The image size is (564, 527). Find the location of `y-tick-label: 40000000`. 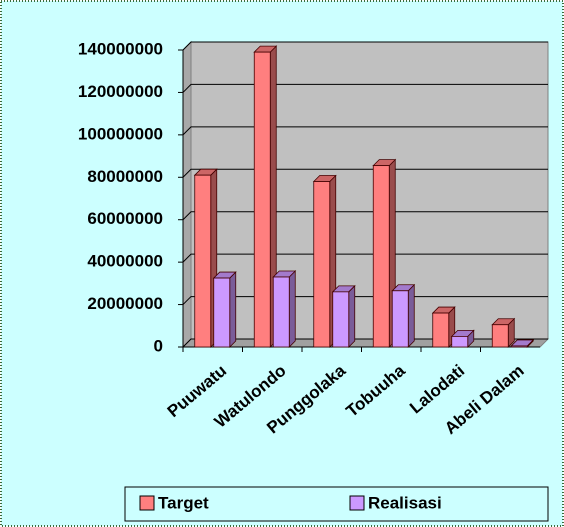

y-tick-label: 40000000 is located at coordinates (125, 261).